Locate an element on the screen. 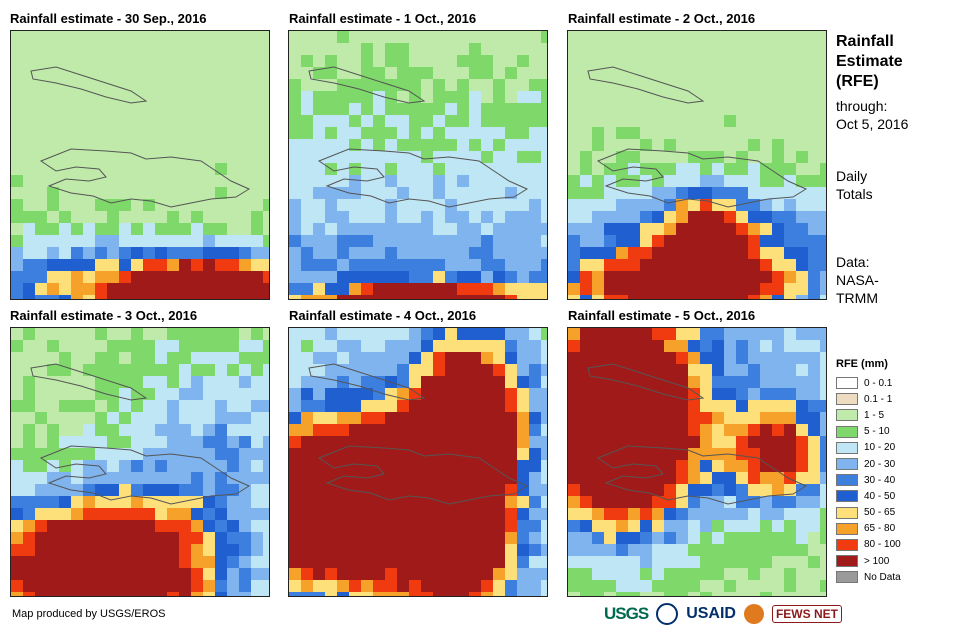 Image resolution: width=970 pixels, height=635 pixels. legend-item: > 100 is located at coordinates (868, 561).